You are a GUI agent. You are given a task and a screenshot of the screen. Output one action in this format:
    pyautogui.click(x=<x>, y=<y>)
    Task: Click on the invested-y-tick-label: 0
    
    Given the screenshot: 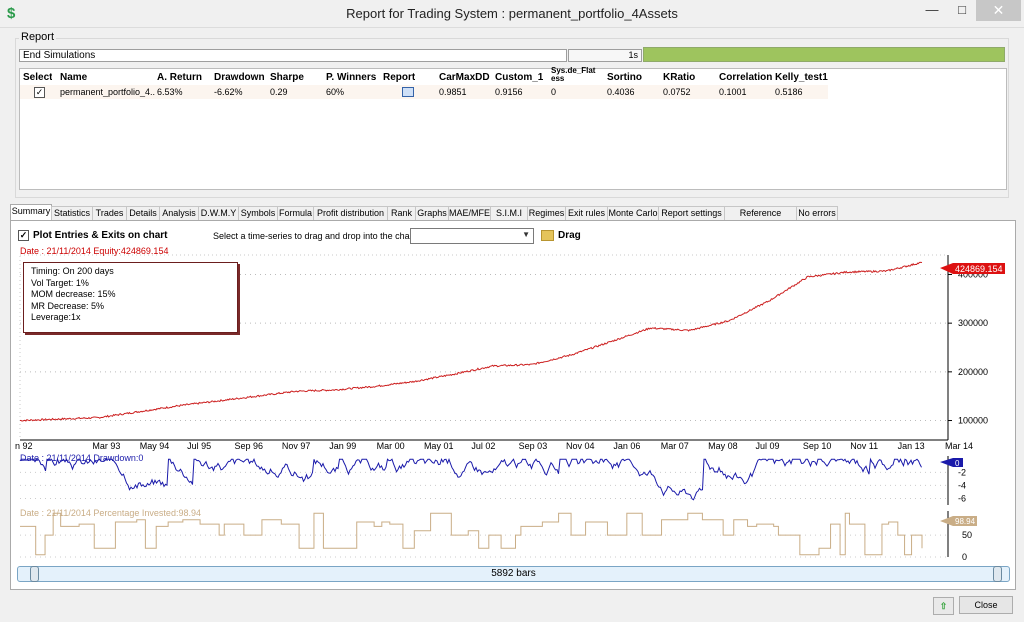 What is the action you would take?
    pyautogui.click(x=964, y=557)
    